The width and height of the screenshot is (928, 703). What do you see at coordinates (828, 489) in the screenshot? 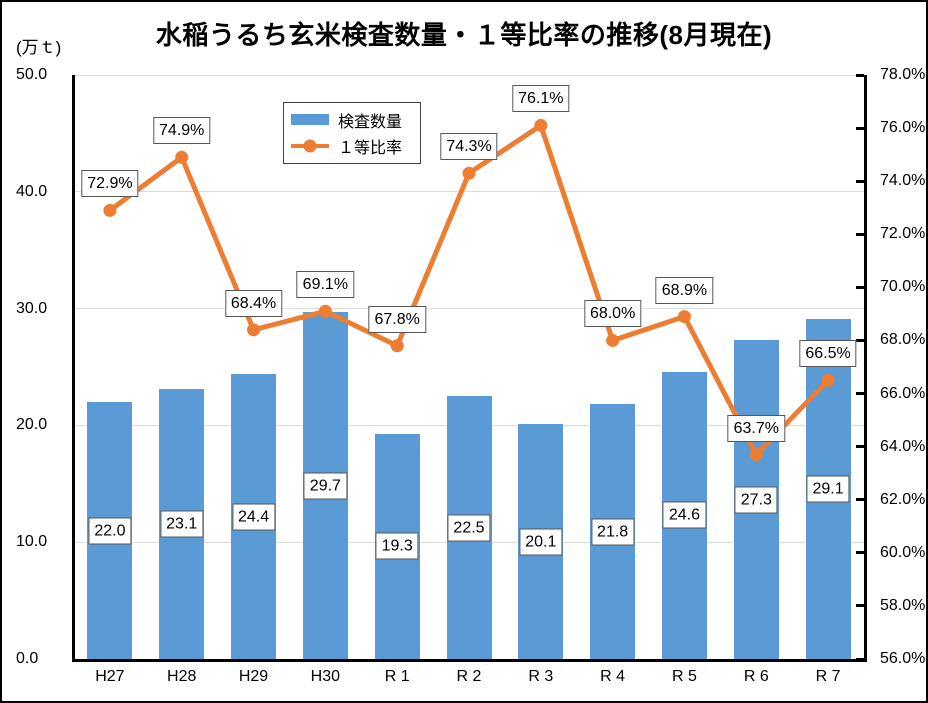
I see `bar-value-label: 29.1` at bounding box center [828, 489].